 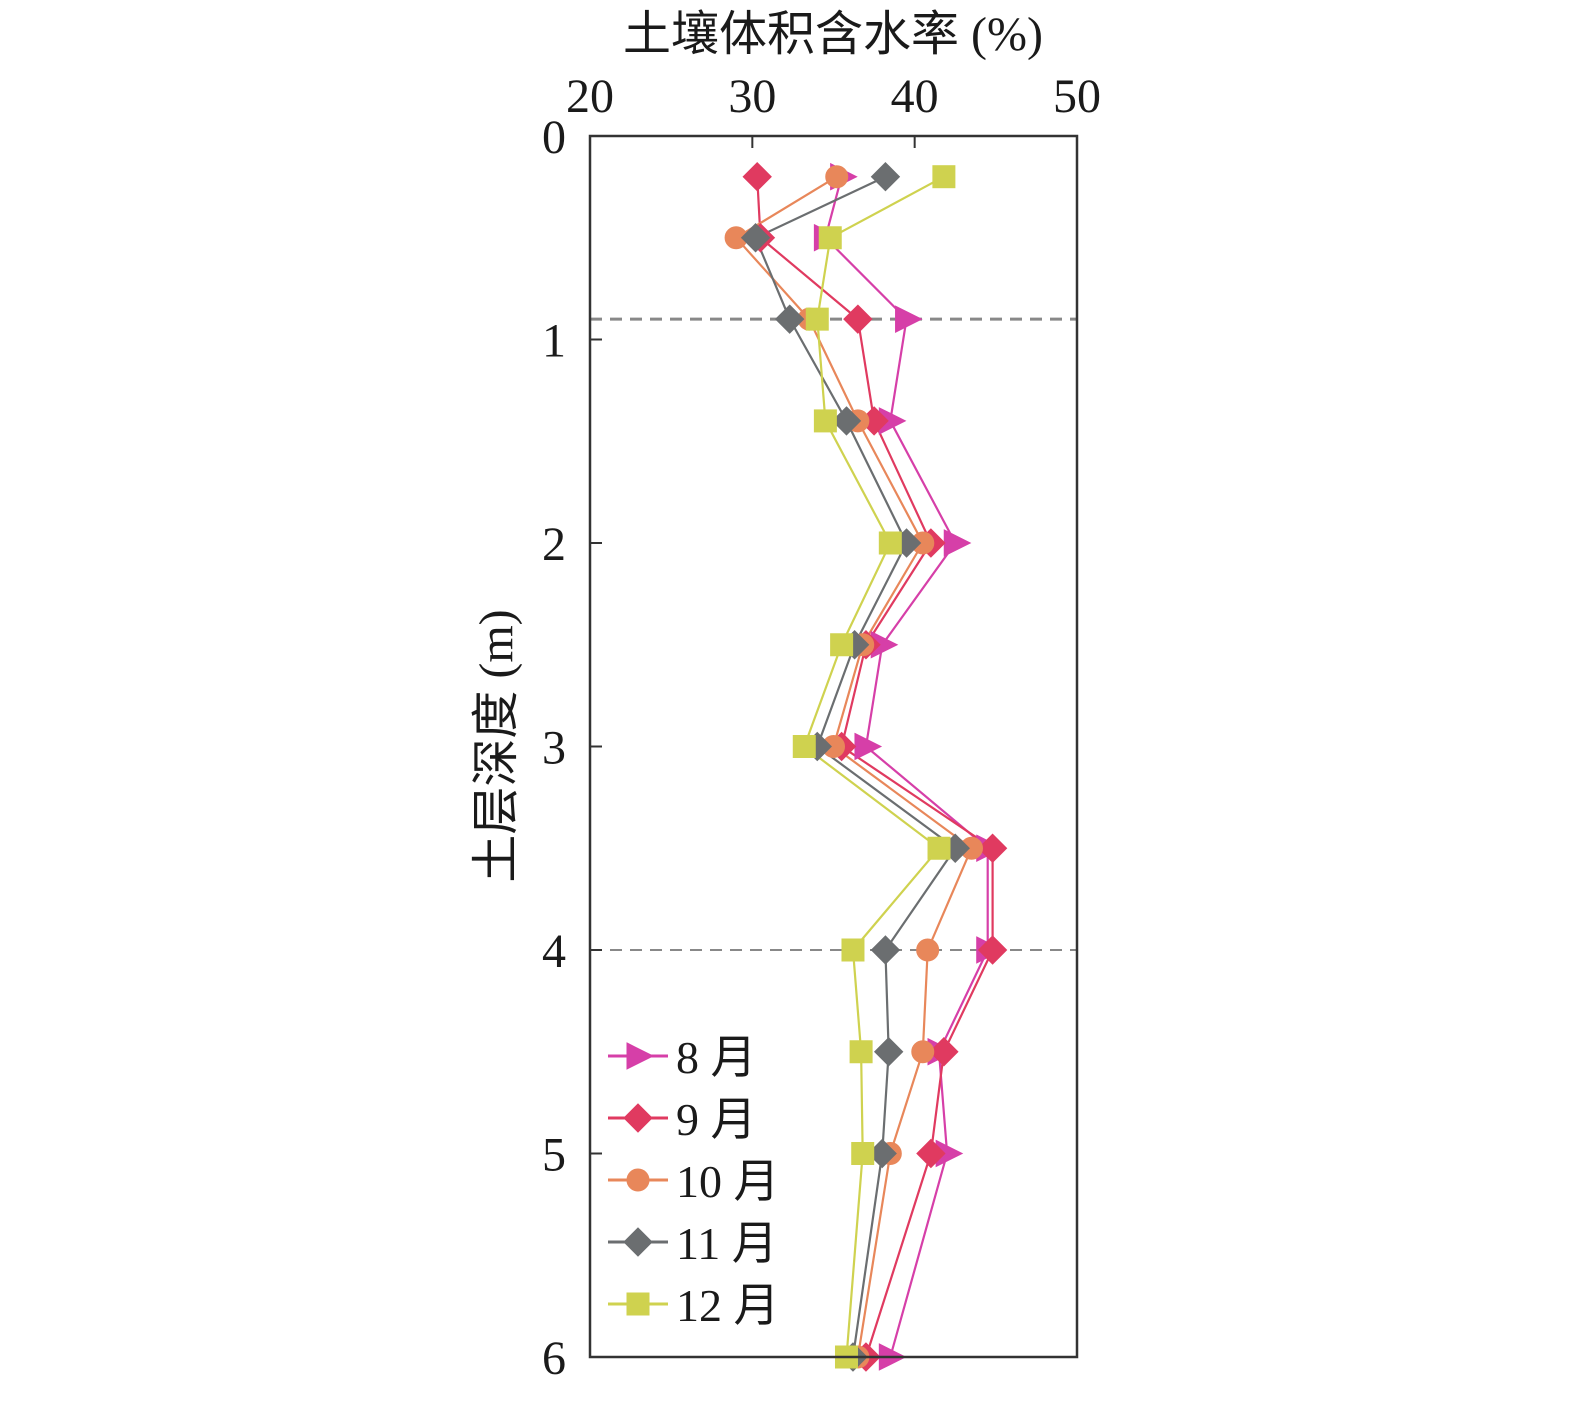 I want to click on legend-label: 11 月, so click(x=727, y=1243).